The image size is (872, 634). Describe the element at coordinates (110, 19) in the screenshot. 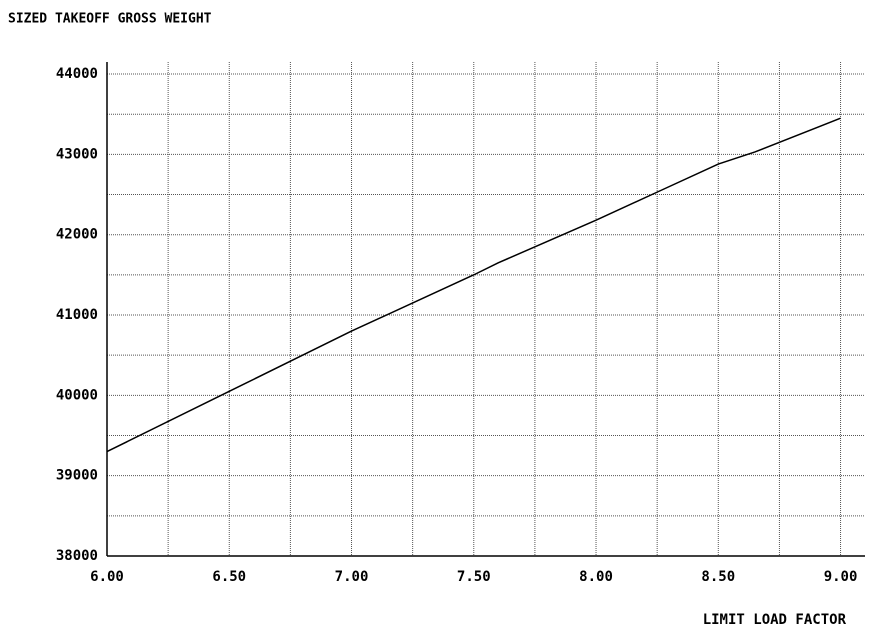

I see `chart-title: SIZED TAKEOFF GROSS WEIGHT` at that location.